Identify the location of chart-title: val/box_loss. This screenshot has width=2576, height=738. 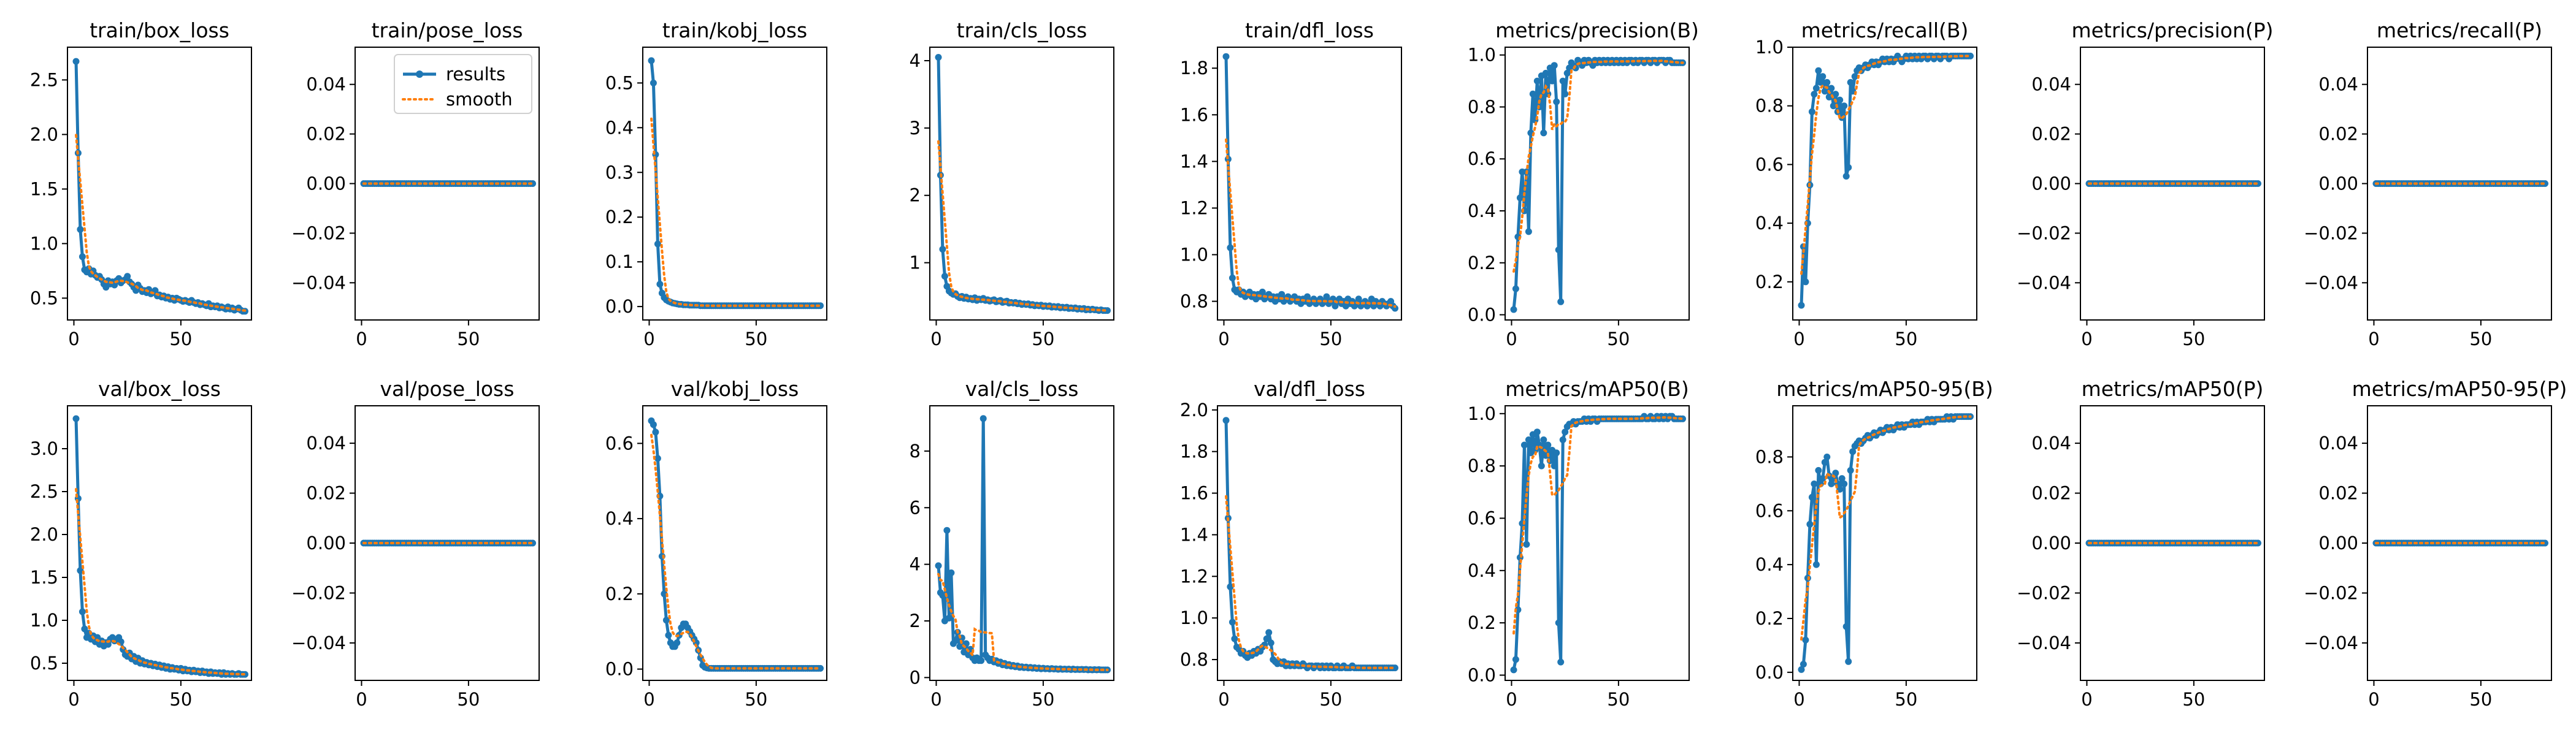
(159, 389).